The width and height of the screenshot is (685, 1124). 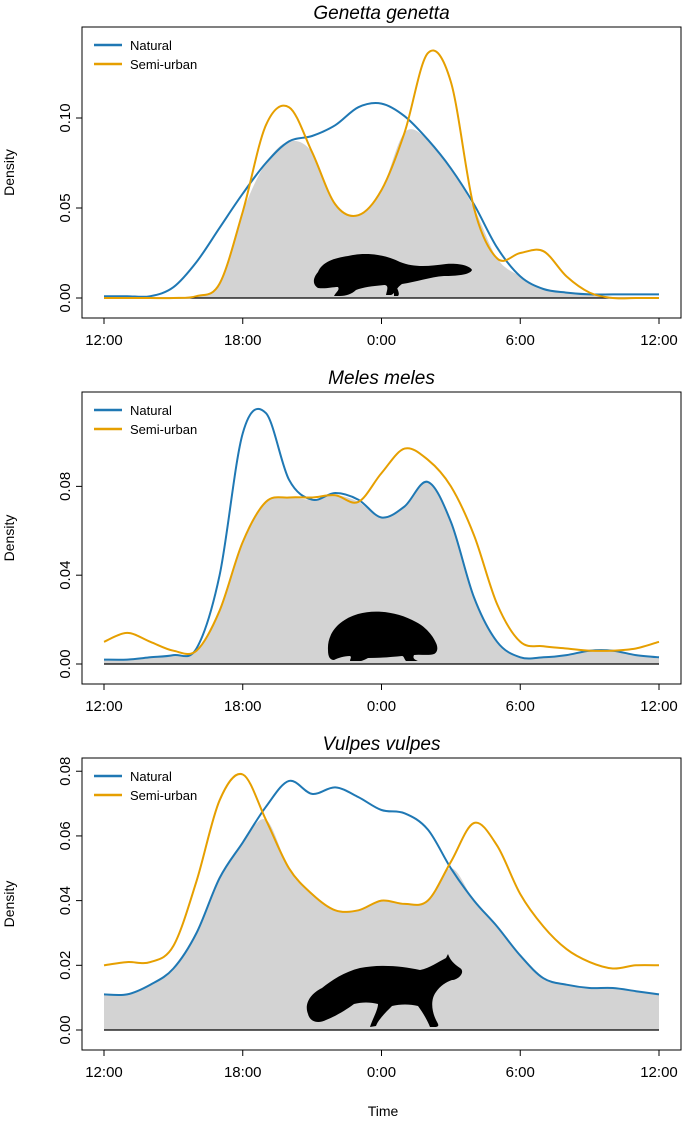 I want to click on y-tick-label: 0.06, so click(x=65, y=835).